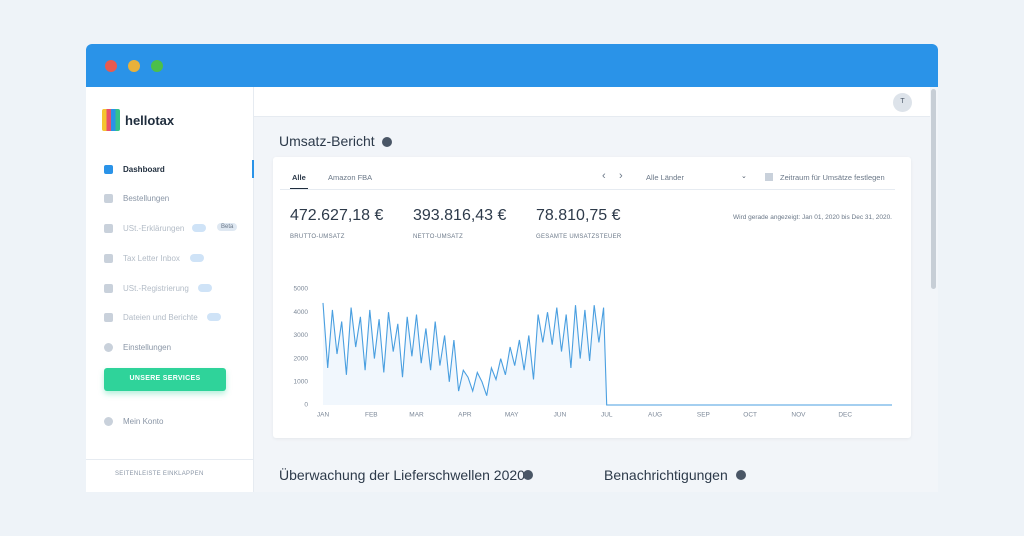 The width and height of the screenshot is (1024, 536). I want to click on active-marker, so click(253, 169).